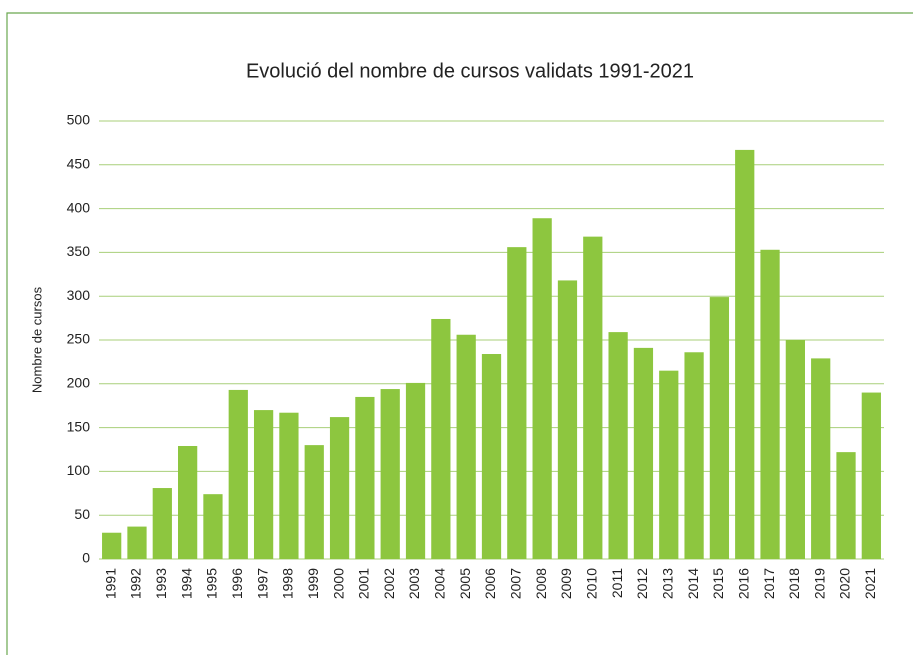  What do you see at coordinates (364, 583) in the screenshot?
I see `x-tick-label: 2001` at bounding box center [364, 583].